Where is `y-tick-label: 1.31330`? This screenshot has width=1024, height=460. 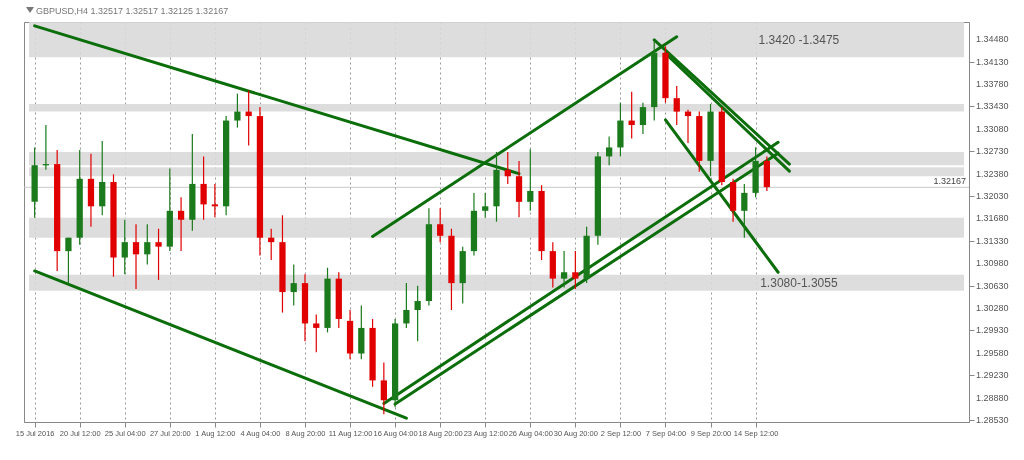 y-tick-label: 1.31330 is located at coordinates (992, 240).